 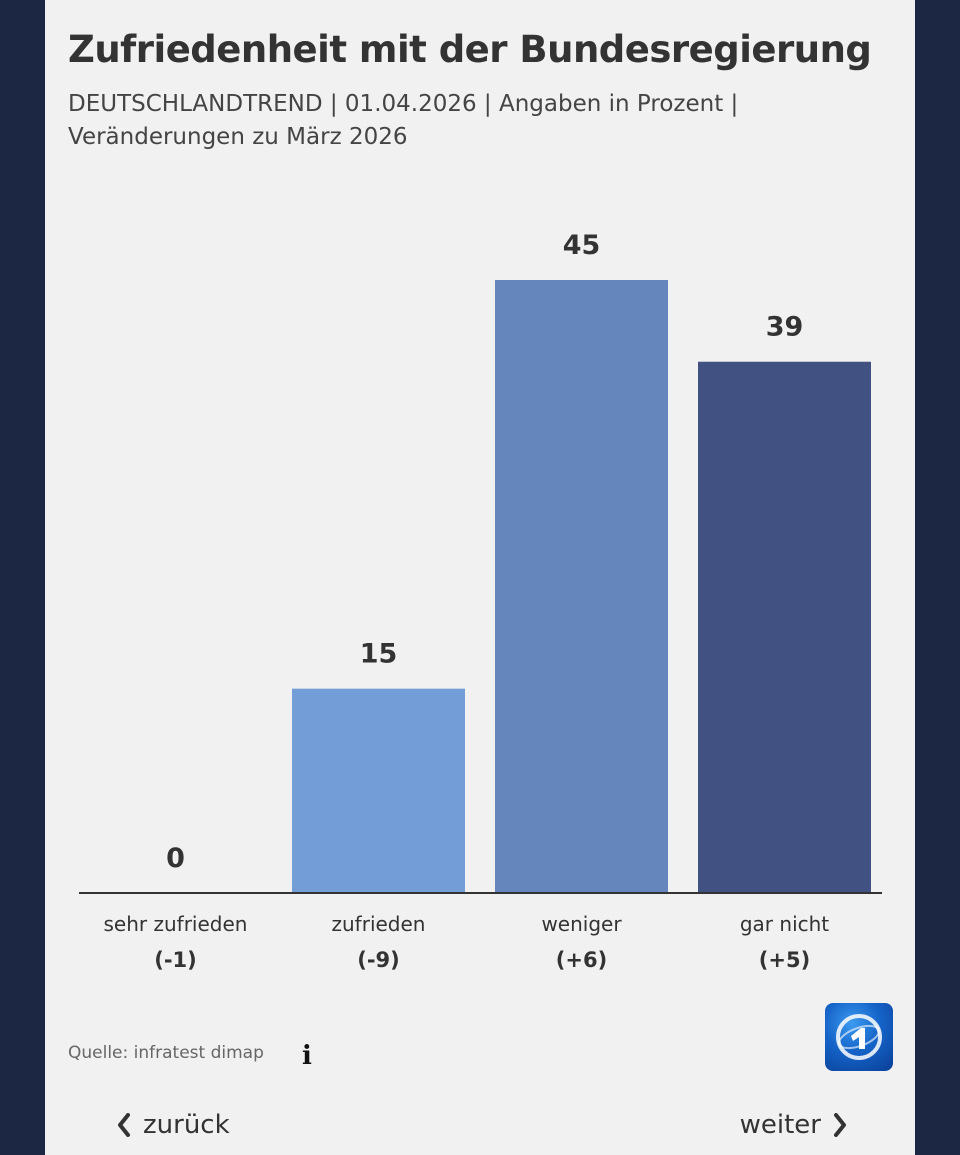 I want to click on value-label-1: 15, so click(x=379, y=654).